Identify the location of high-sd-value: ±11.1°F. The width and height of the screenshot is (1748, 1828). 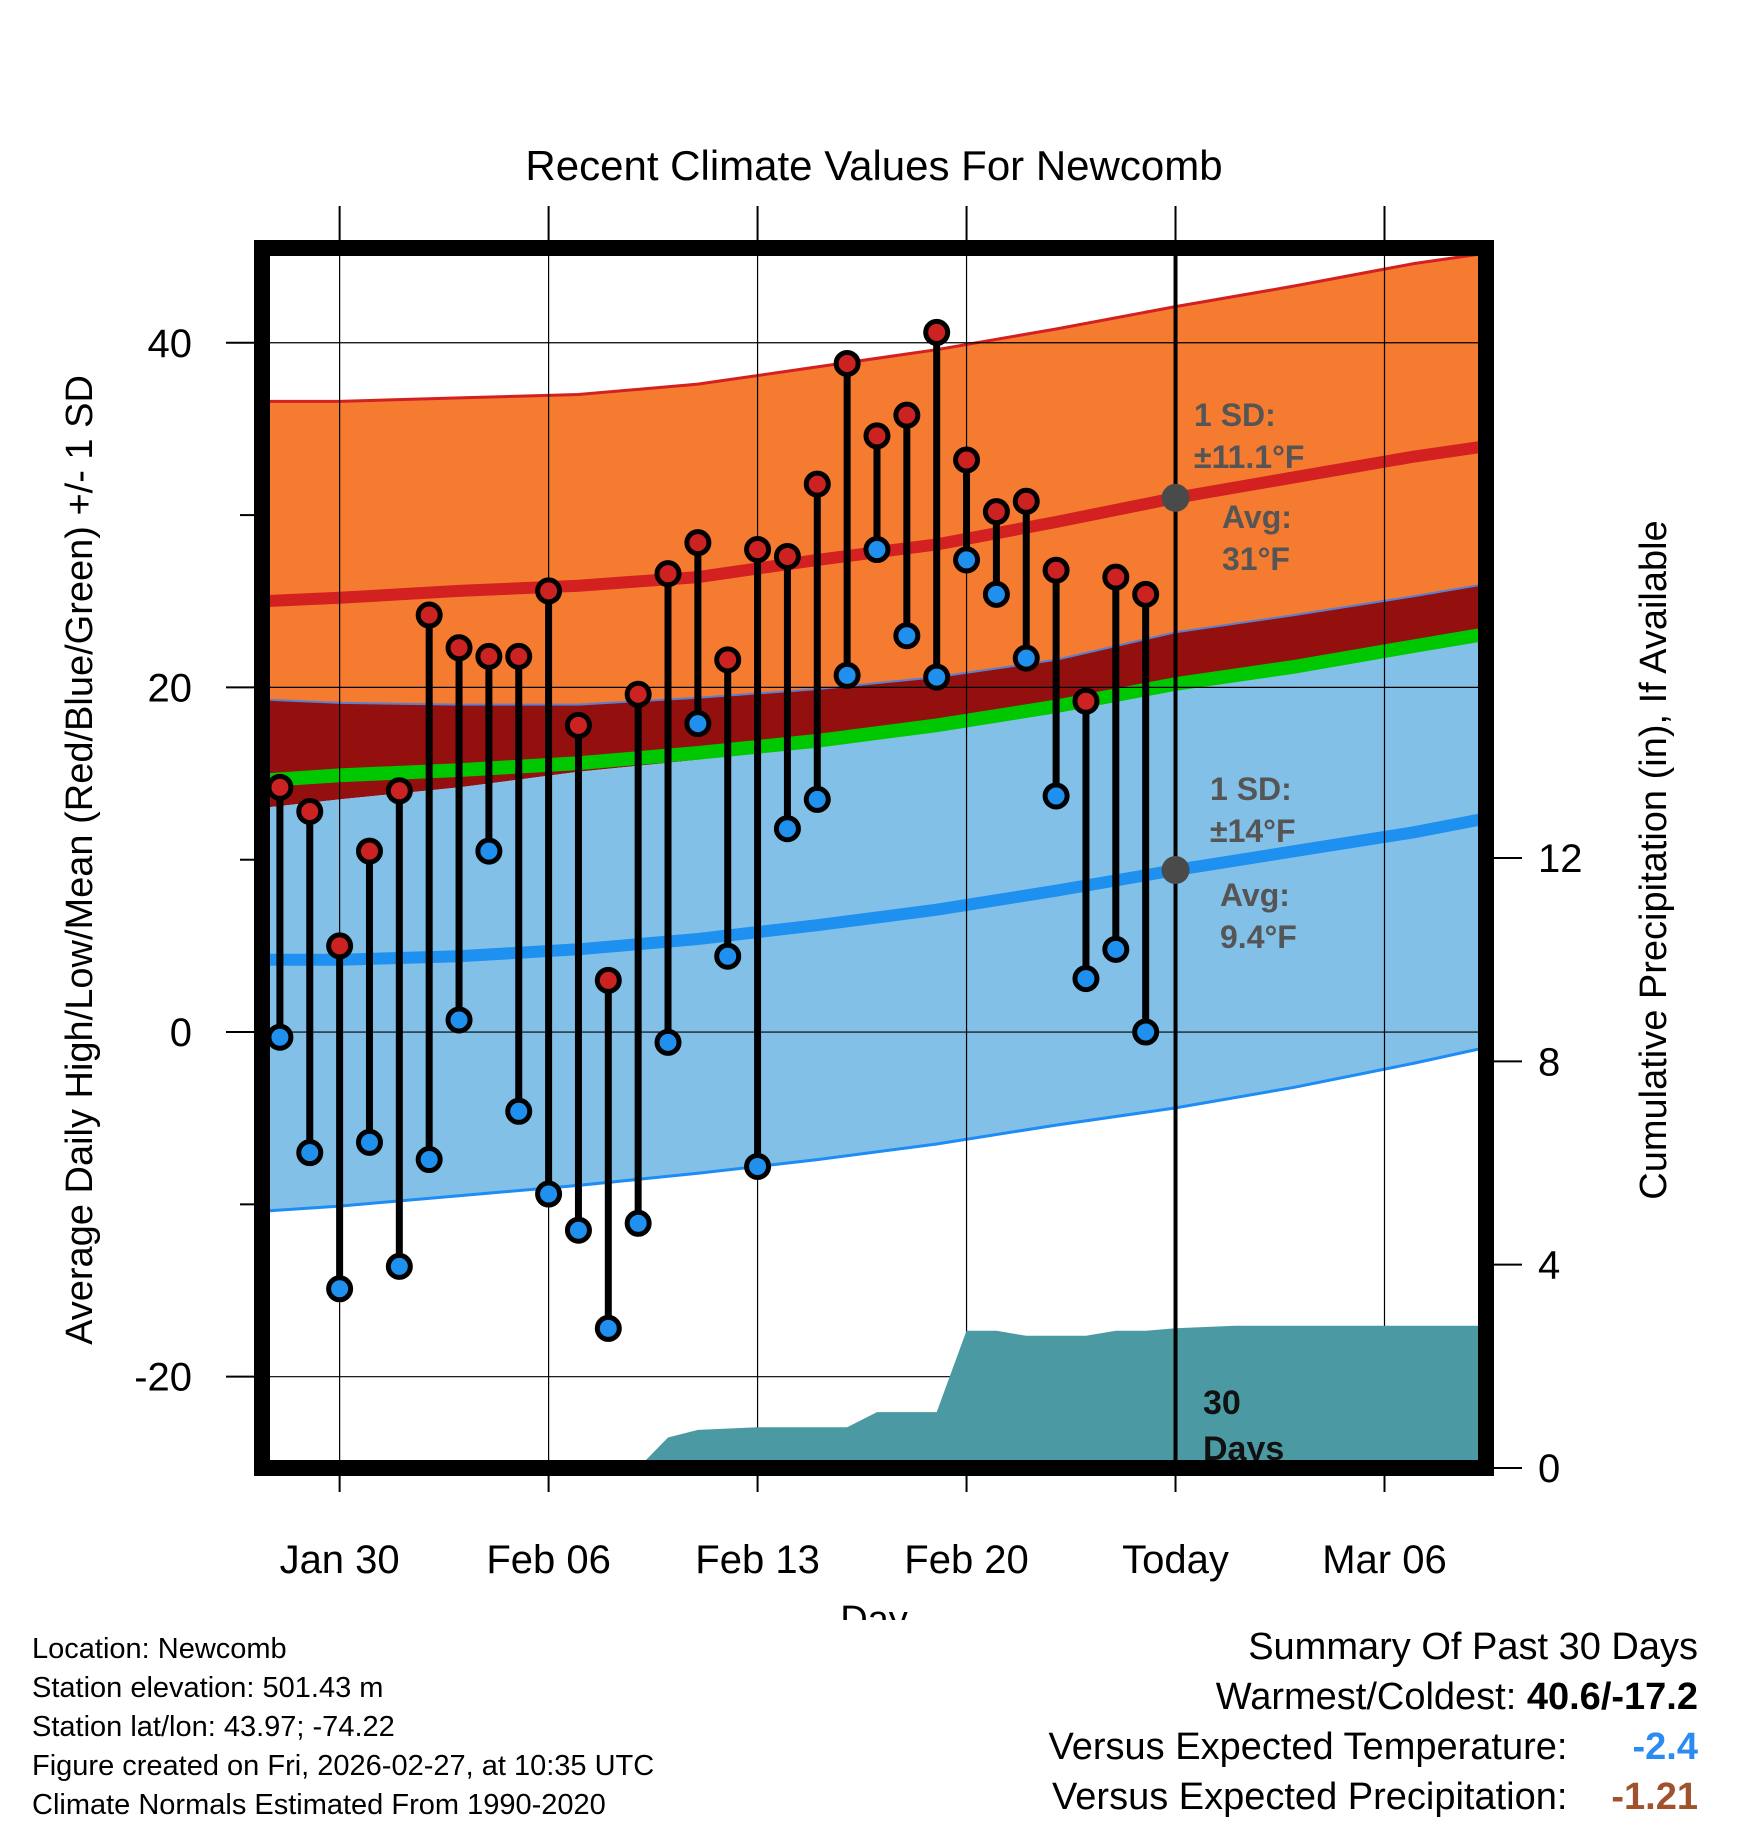
(1249, 457).